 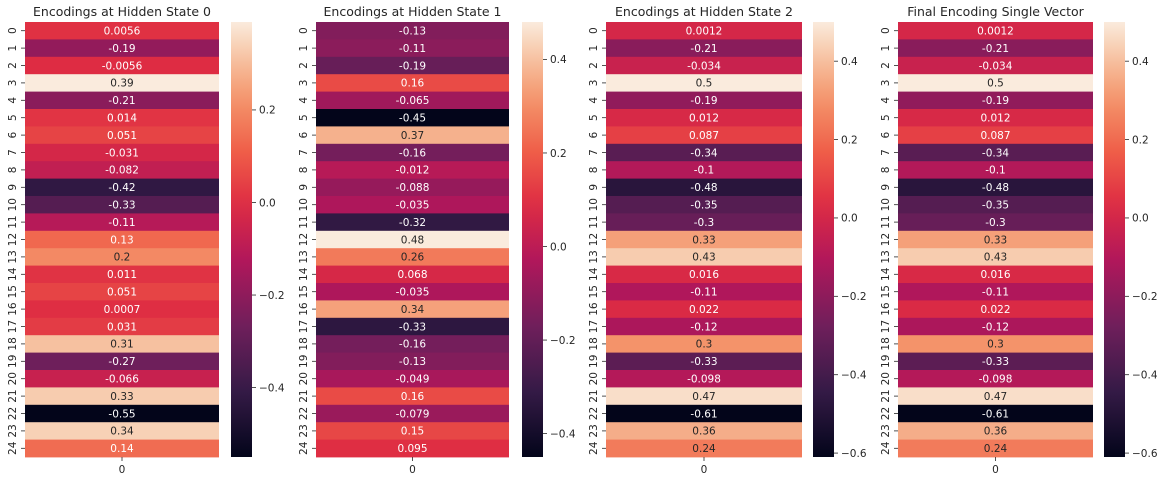 What do you see at coordinates (995, 119) in the screenshot?
I see `cell-value-label: 0.012` at bounding box center [995, 119].